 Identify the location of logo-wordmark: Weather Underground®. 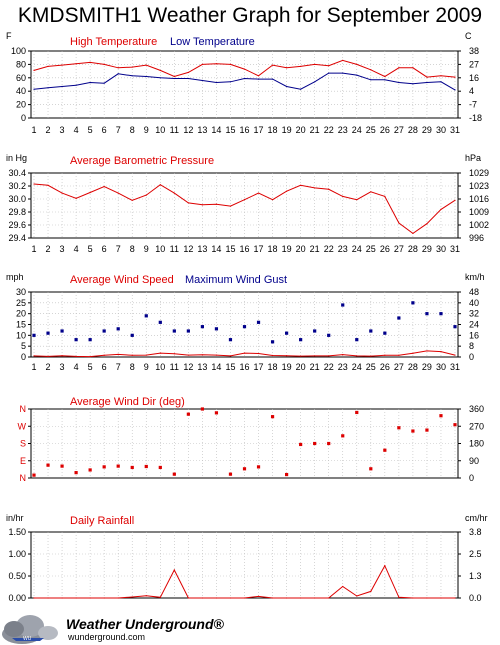
(145, 624).